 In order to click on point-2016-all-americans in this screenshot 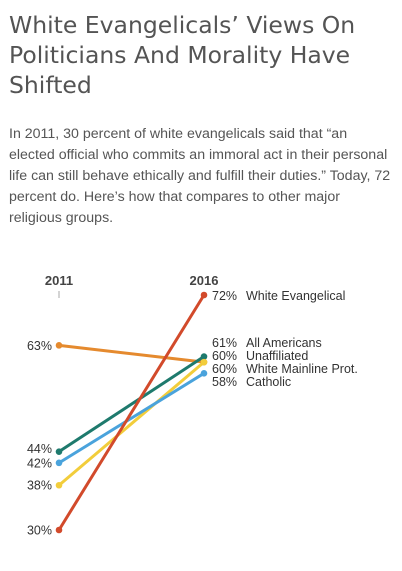, I will do `click(204, 356)`.